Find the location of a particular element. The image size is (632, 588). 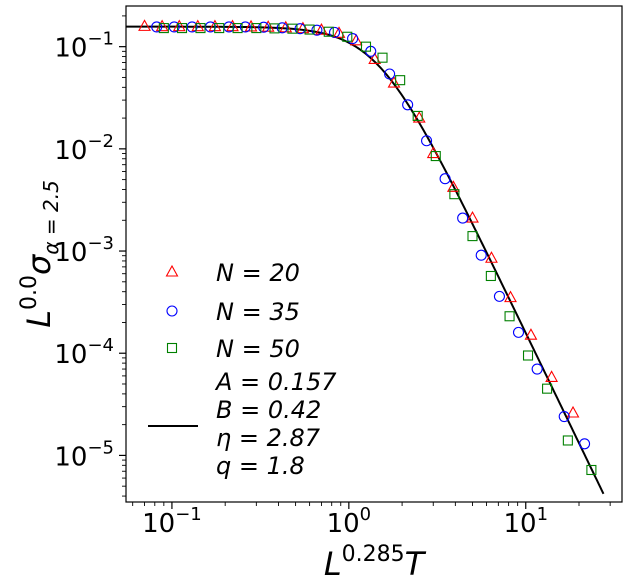

legend-label: N = 20 is located at coordinates (258, 273).